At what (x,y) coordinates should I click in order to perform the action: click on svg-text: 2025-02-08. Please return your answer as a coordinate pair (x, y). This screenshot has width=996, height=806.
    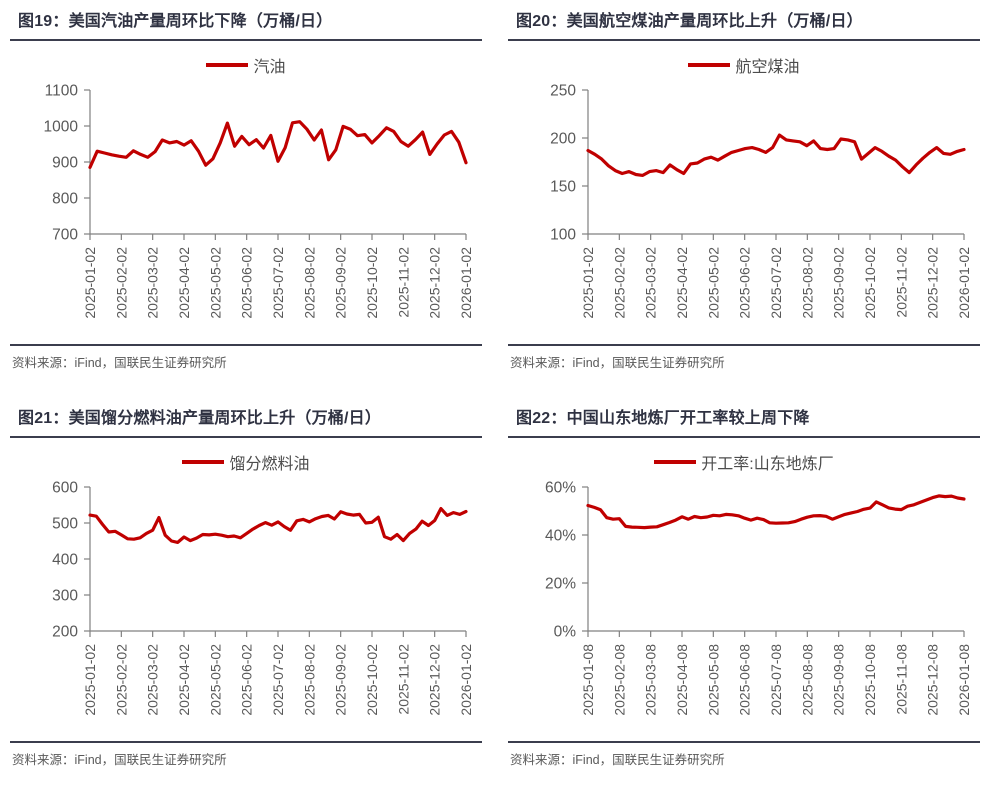
    Looking at the image, I should click on (619, 680).